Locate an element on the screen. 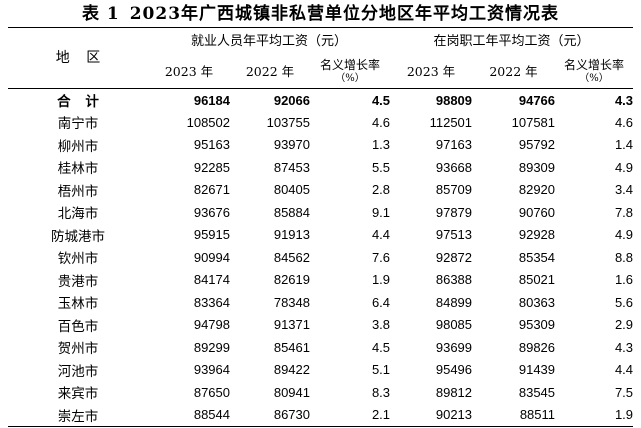 The height and width of the screenshot is (428, 641). cell-staff-2022: 90760 is located at coordinates (537, 212).